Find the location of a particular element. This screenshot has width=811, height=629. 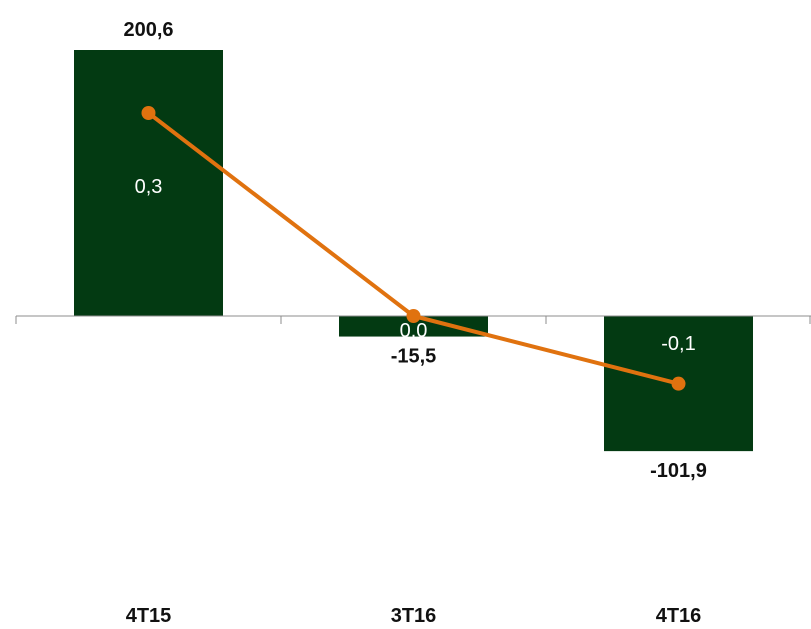

bar-4T15 is located at coordinates (148, 183).